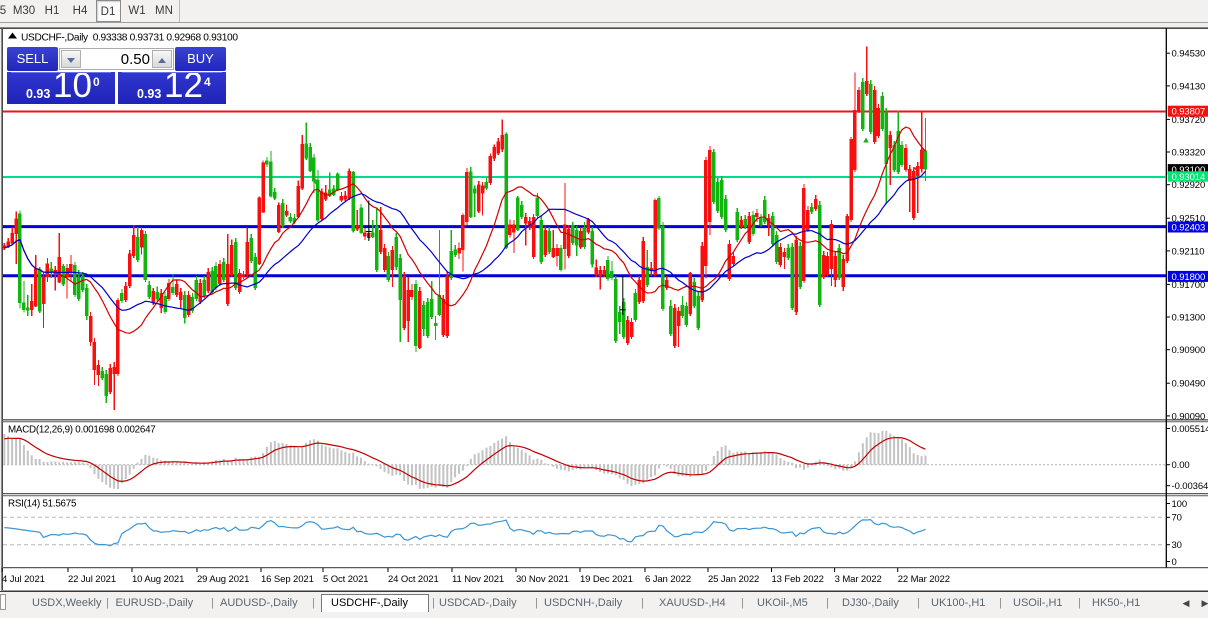 This screenshot has width=1208, height=618. Describe the element at coordinates (1190, 429) in the screenshot. I see `svg-text: 0.005514` at that location.